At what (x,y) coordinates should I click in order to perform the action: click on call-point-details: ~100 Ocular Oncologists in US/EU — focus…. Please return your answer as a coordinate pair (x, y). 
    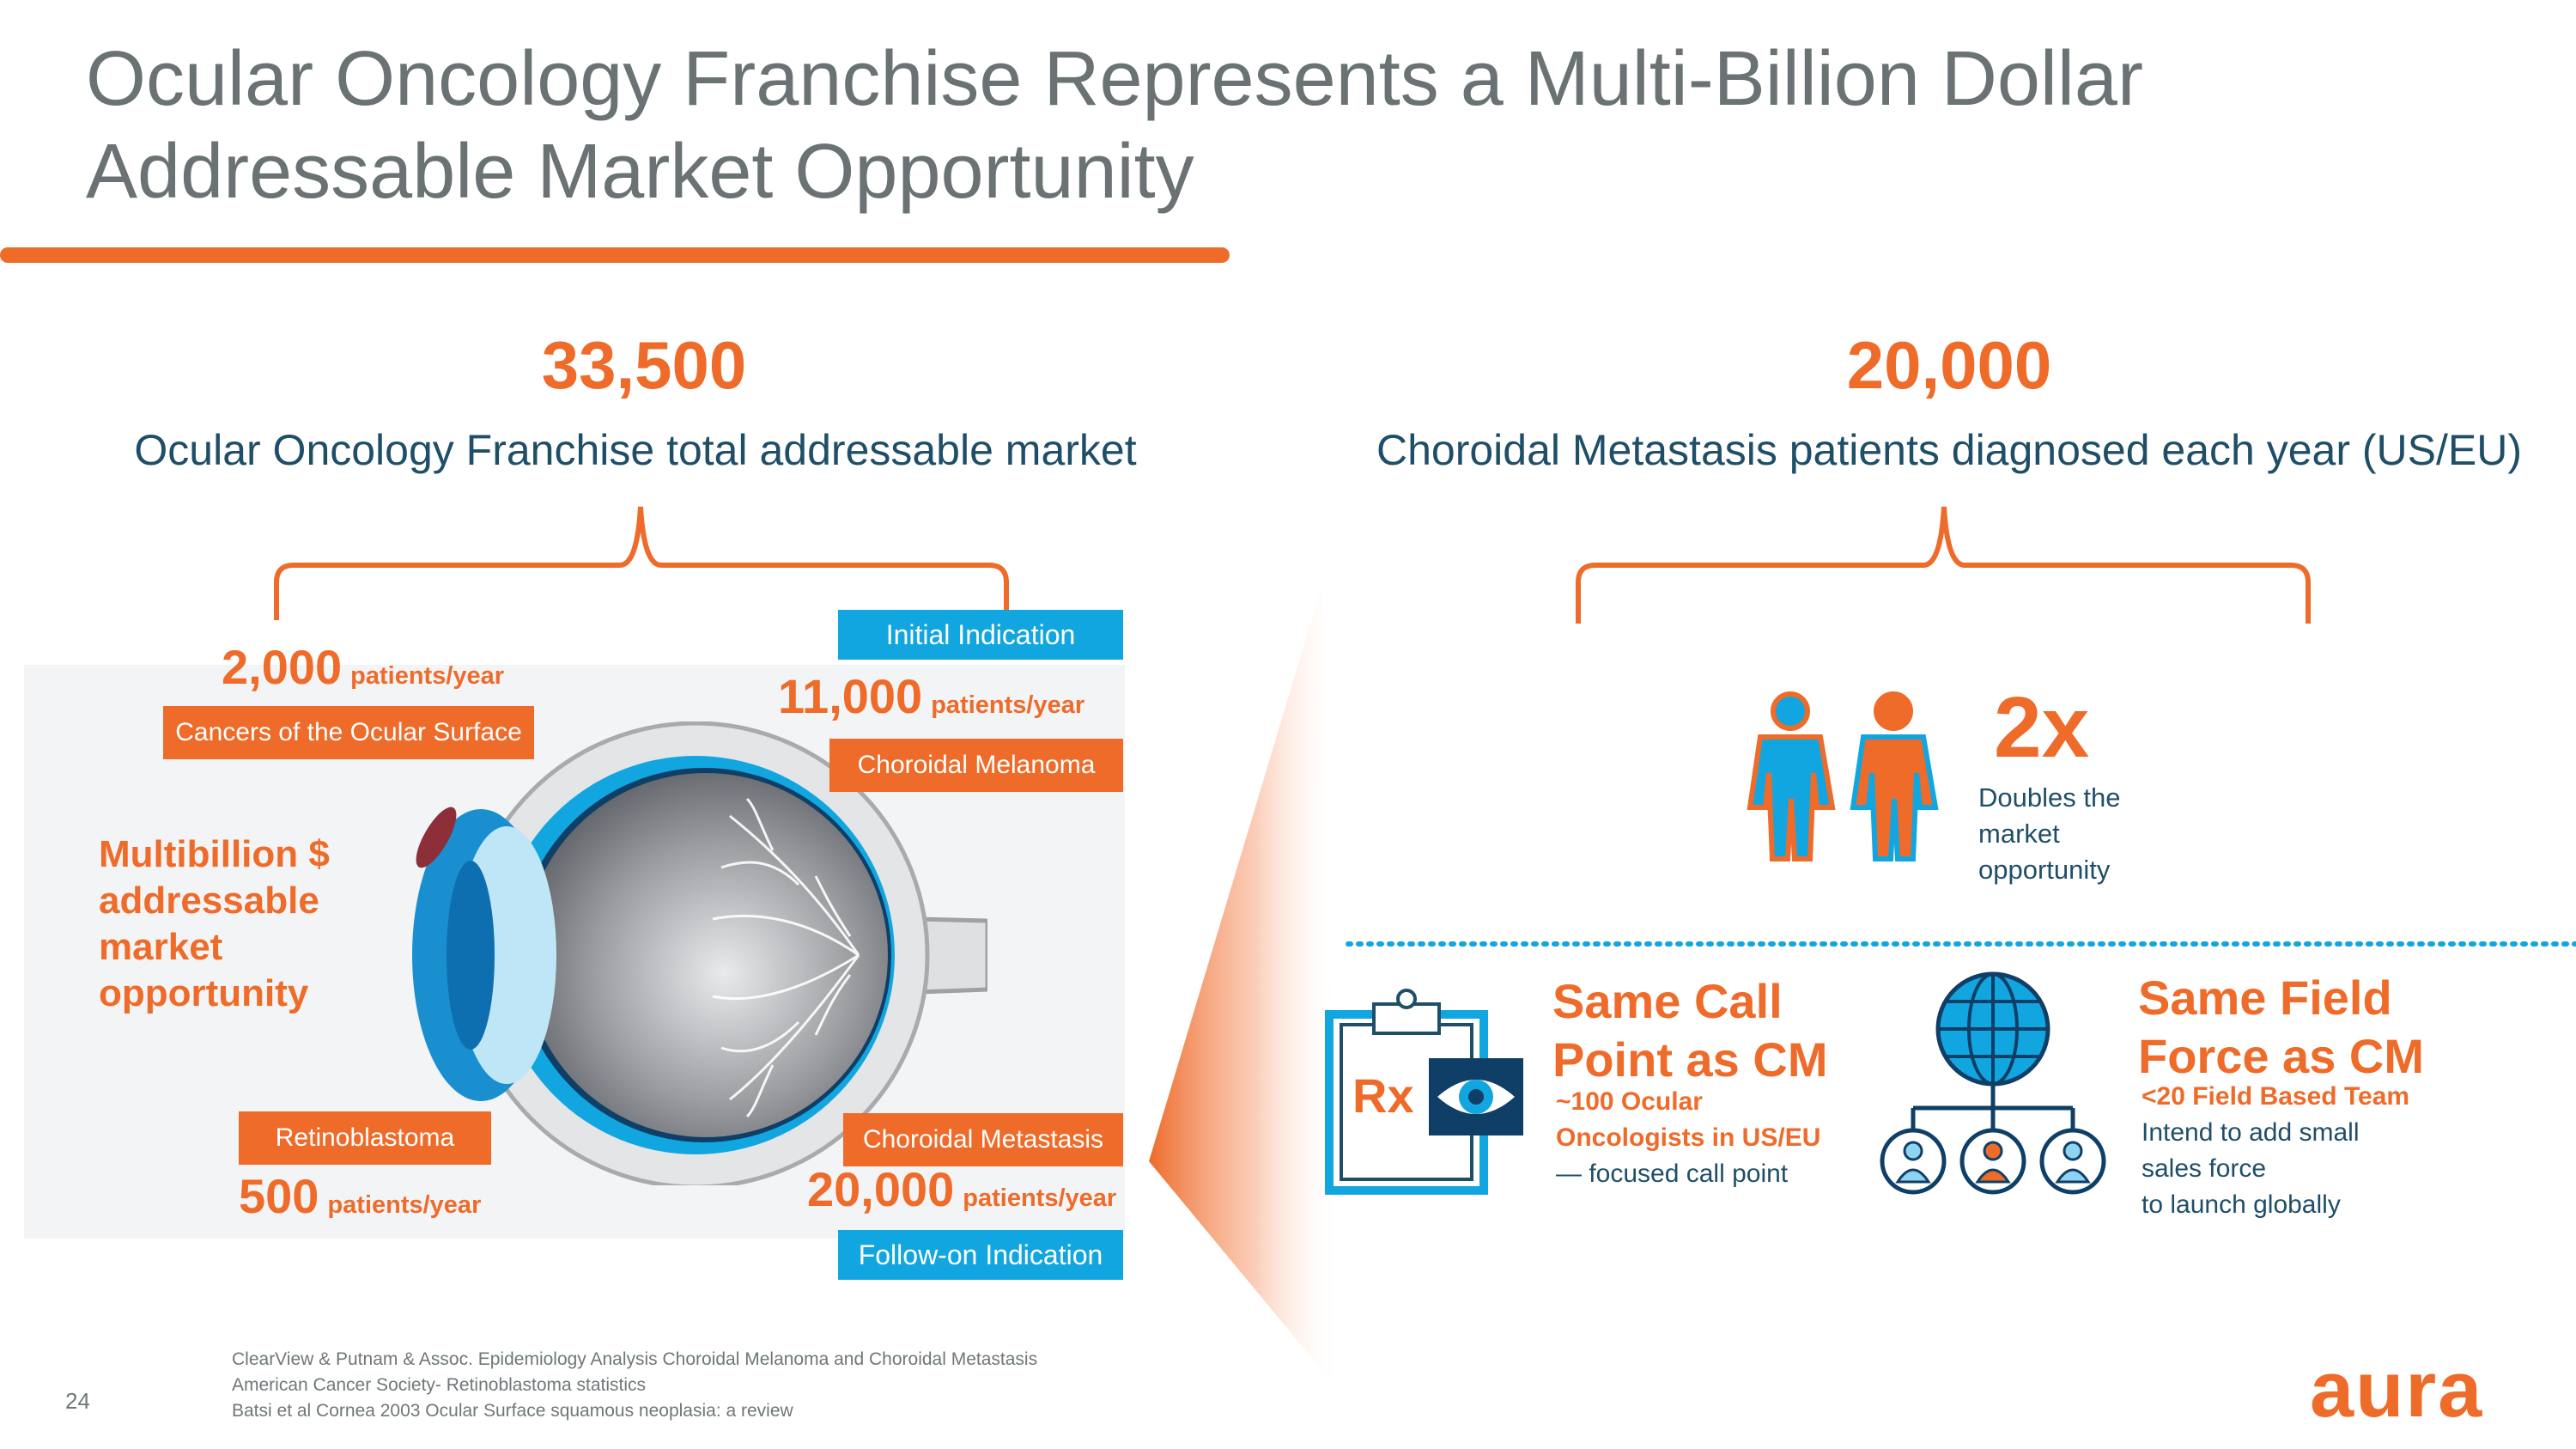
    Looking at the image, I should click on (1688, 1138).